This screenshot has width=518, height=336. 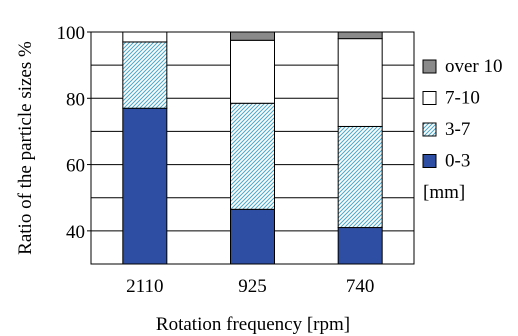 What do you see at coordinates (462, 98) in the screenshot?
I see `legend-label: 7-10` at bounding box center [462, 98].